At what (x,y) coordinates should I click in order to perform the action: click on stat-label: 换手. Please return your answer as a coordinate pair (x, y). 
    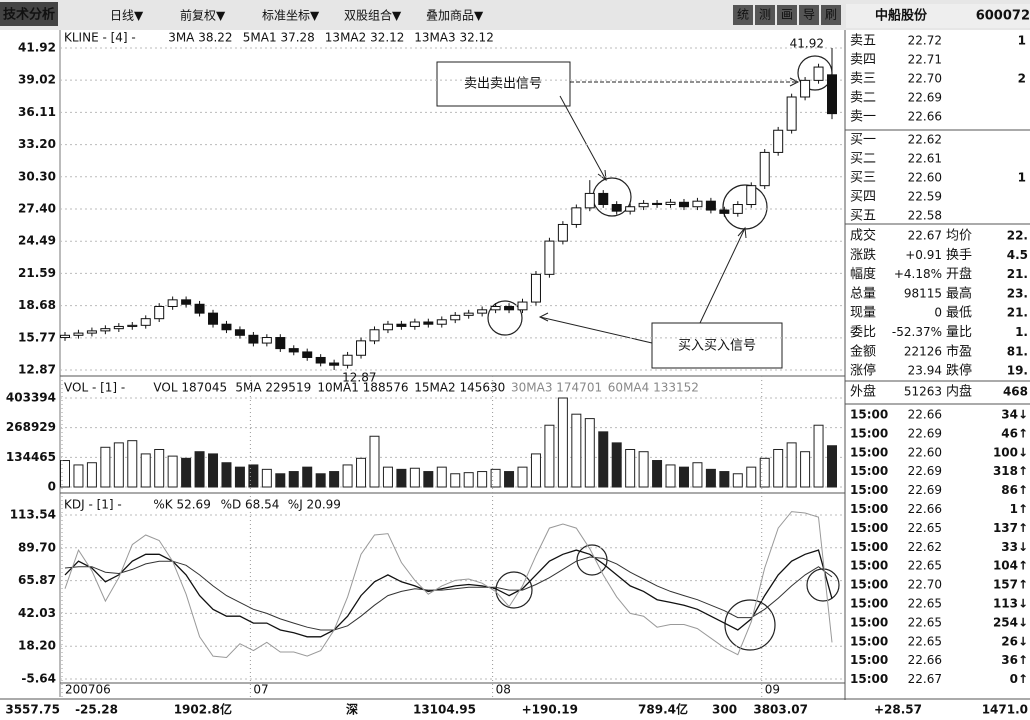
    Looking at the image, I should click on (959, 255).